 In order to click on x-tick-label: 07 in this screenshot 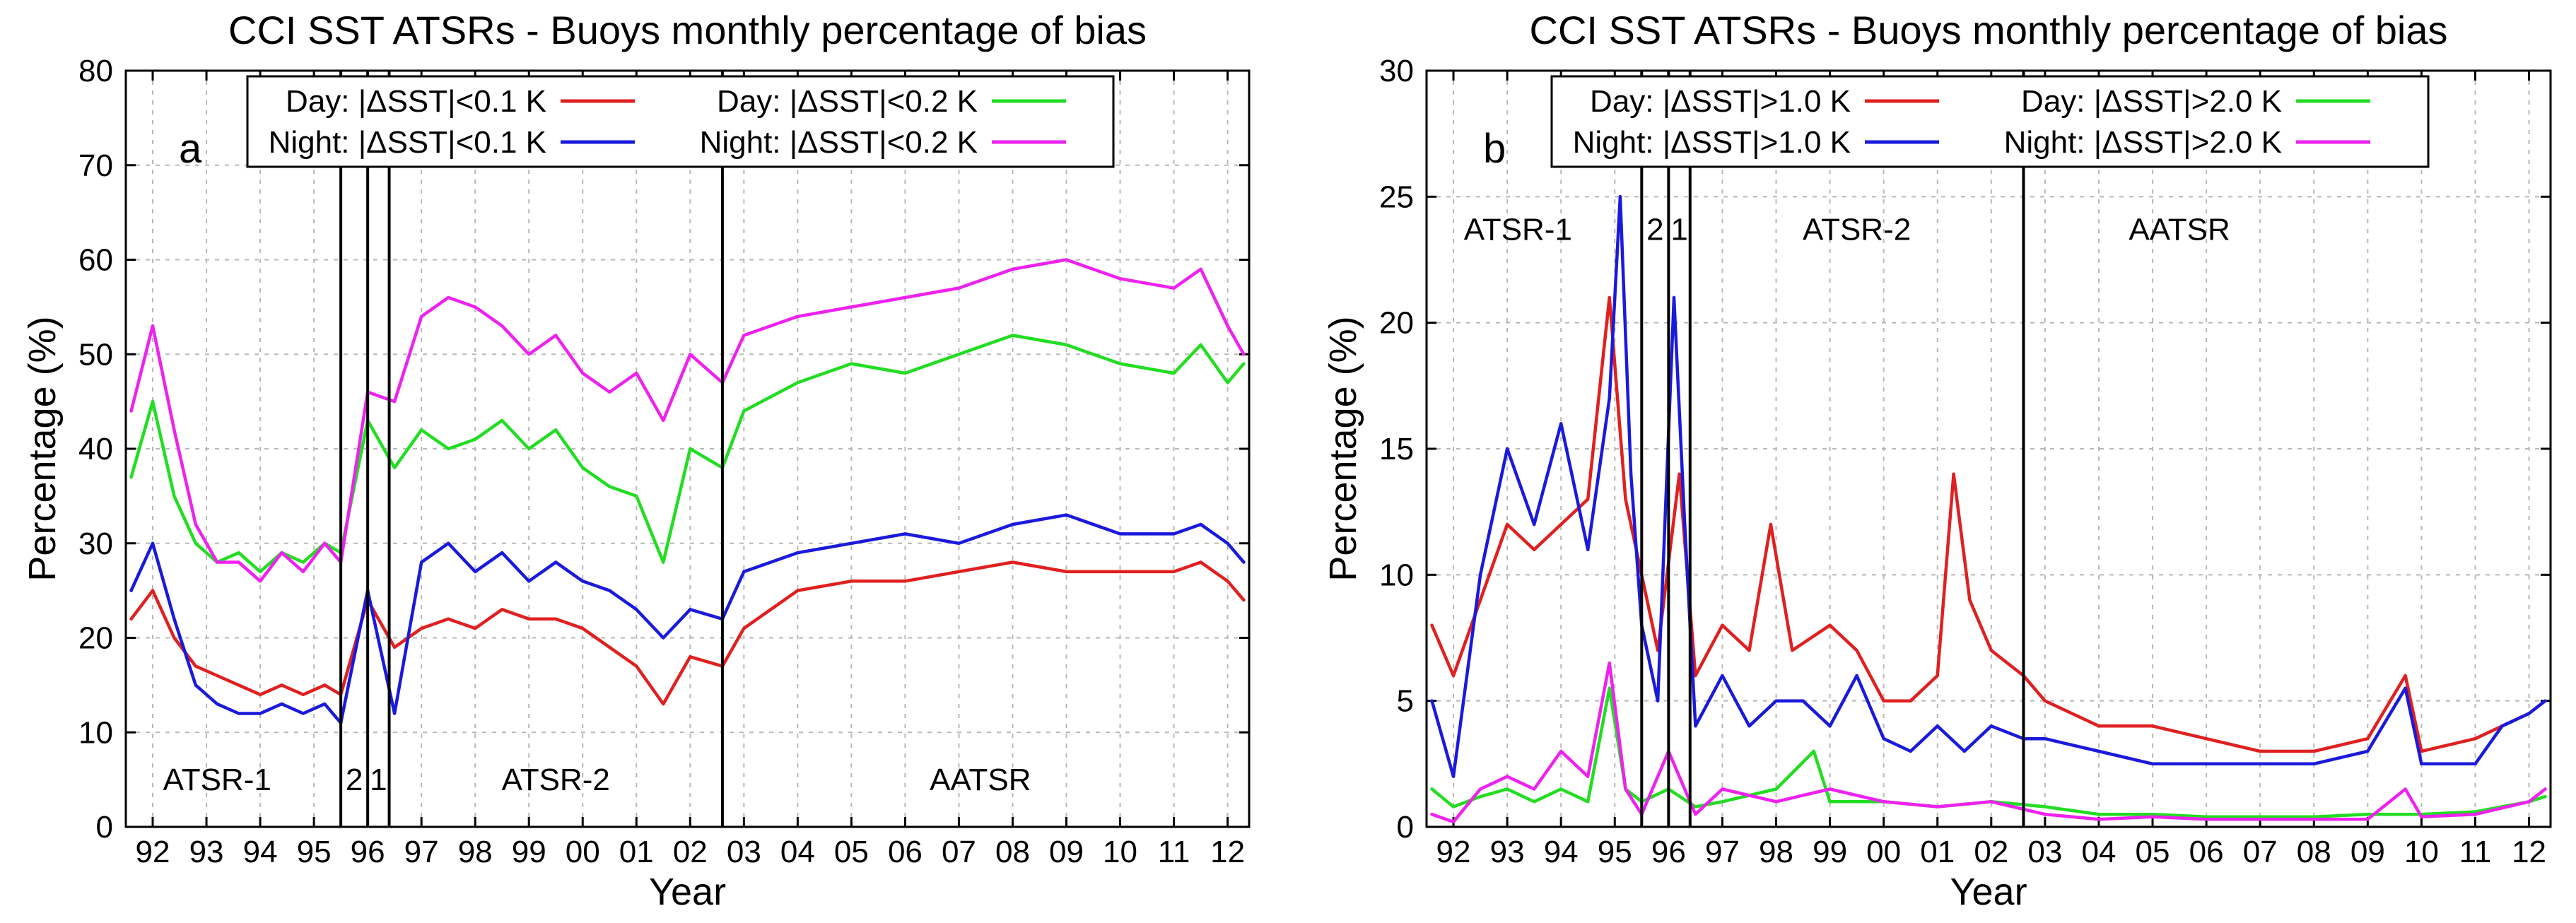, I will do `click(959, 852)`.